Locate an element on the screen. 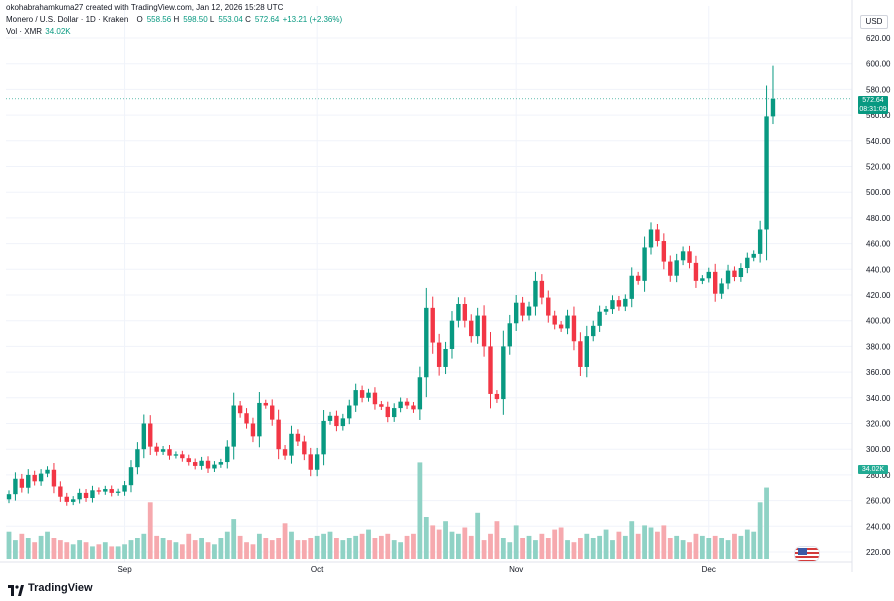 Image resolution: width=894 pixels, height=601 pixels. x-tick-label: Dec is located at coordinates (709, 569).